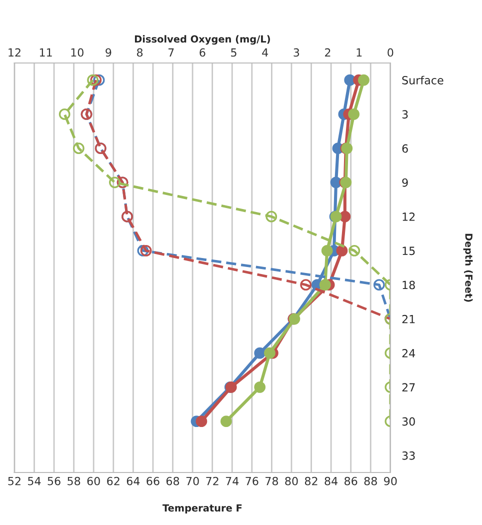  I want to click on x-tick-label: 78, so click(272, 481).